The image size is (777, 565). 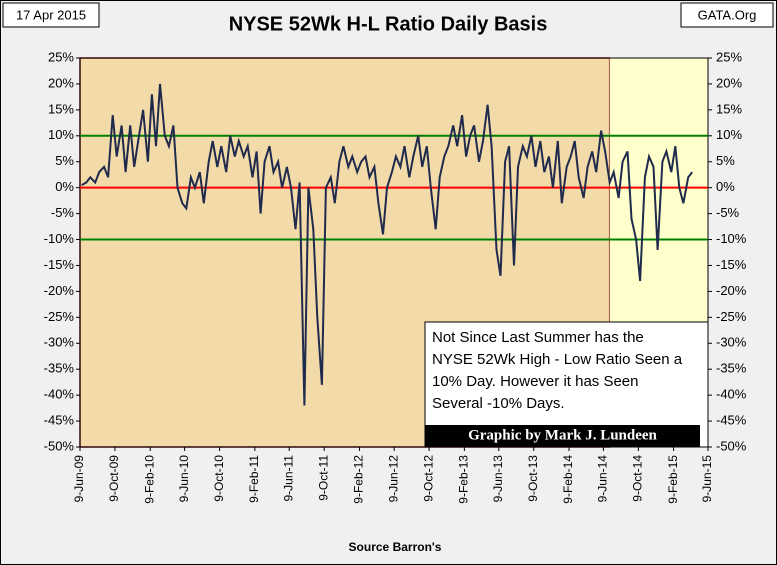 I want to click on x-tick-label: 9-Feb-10, so click(x=149, y=479).